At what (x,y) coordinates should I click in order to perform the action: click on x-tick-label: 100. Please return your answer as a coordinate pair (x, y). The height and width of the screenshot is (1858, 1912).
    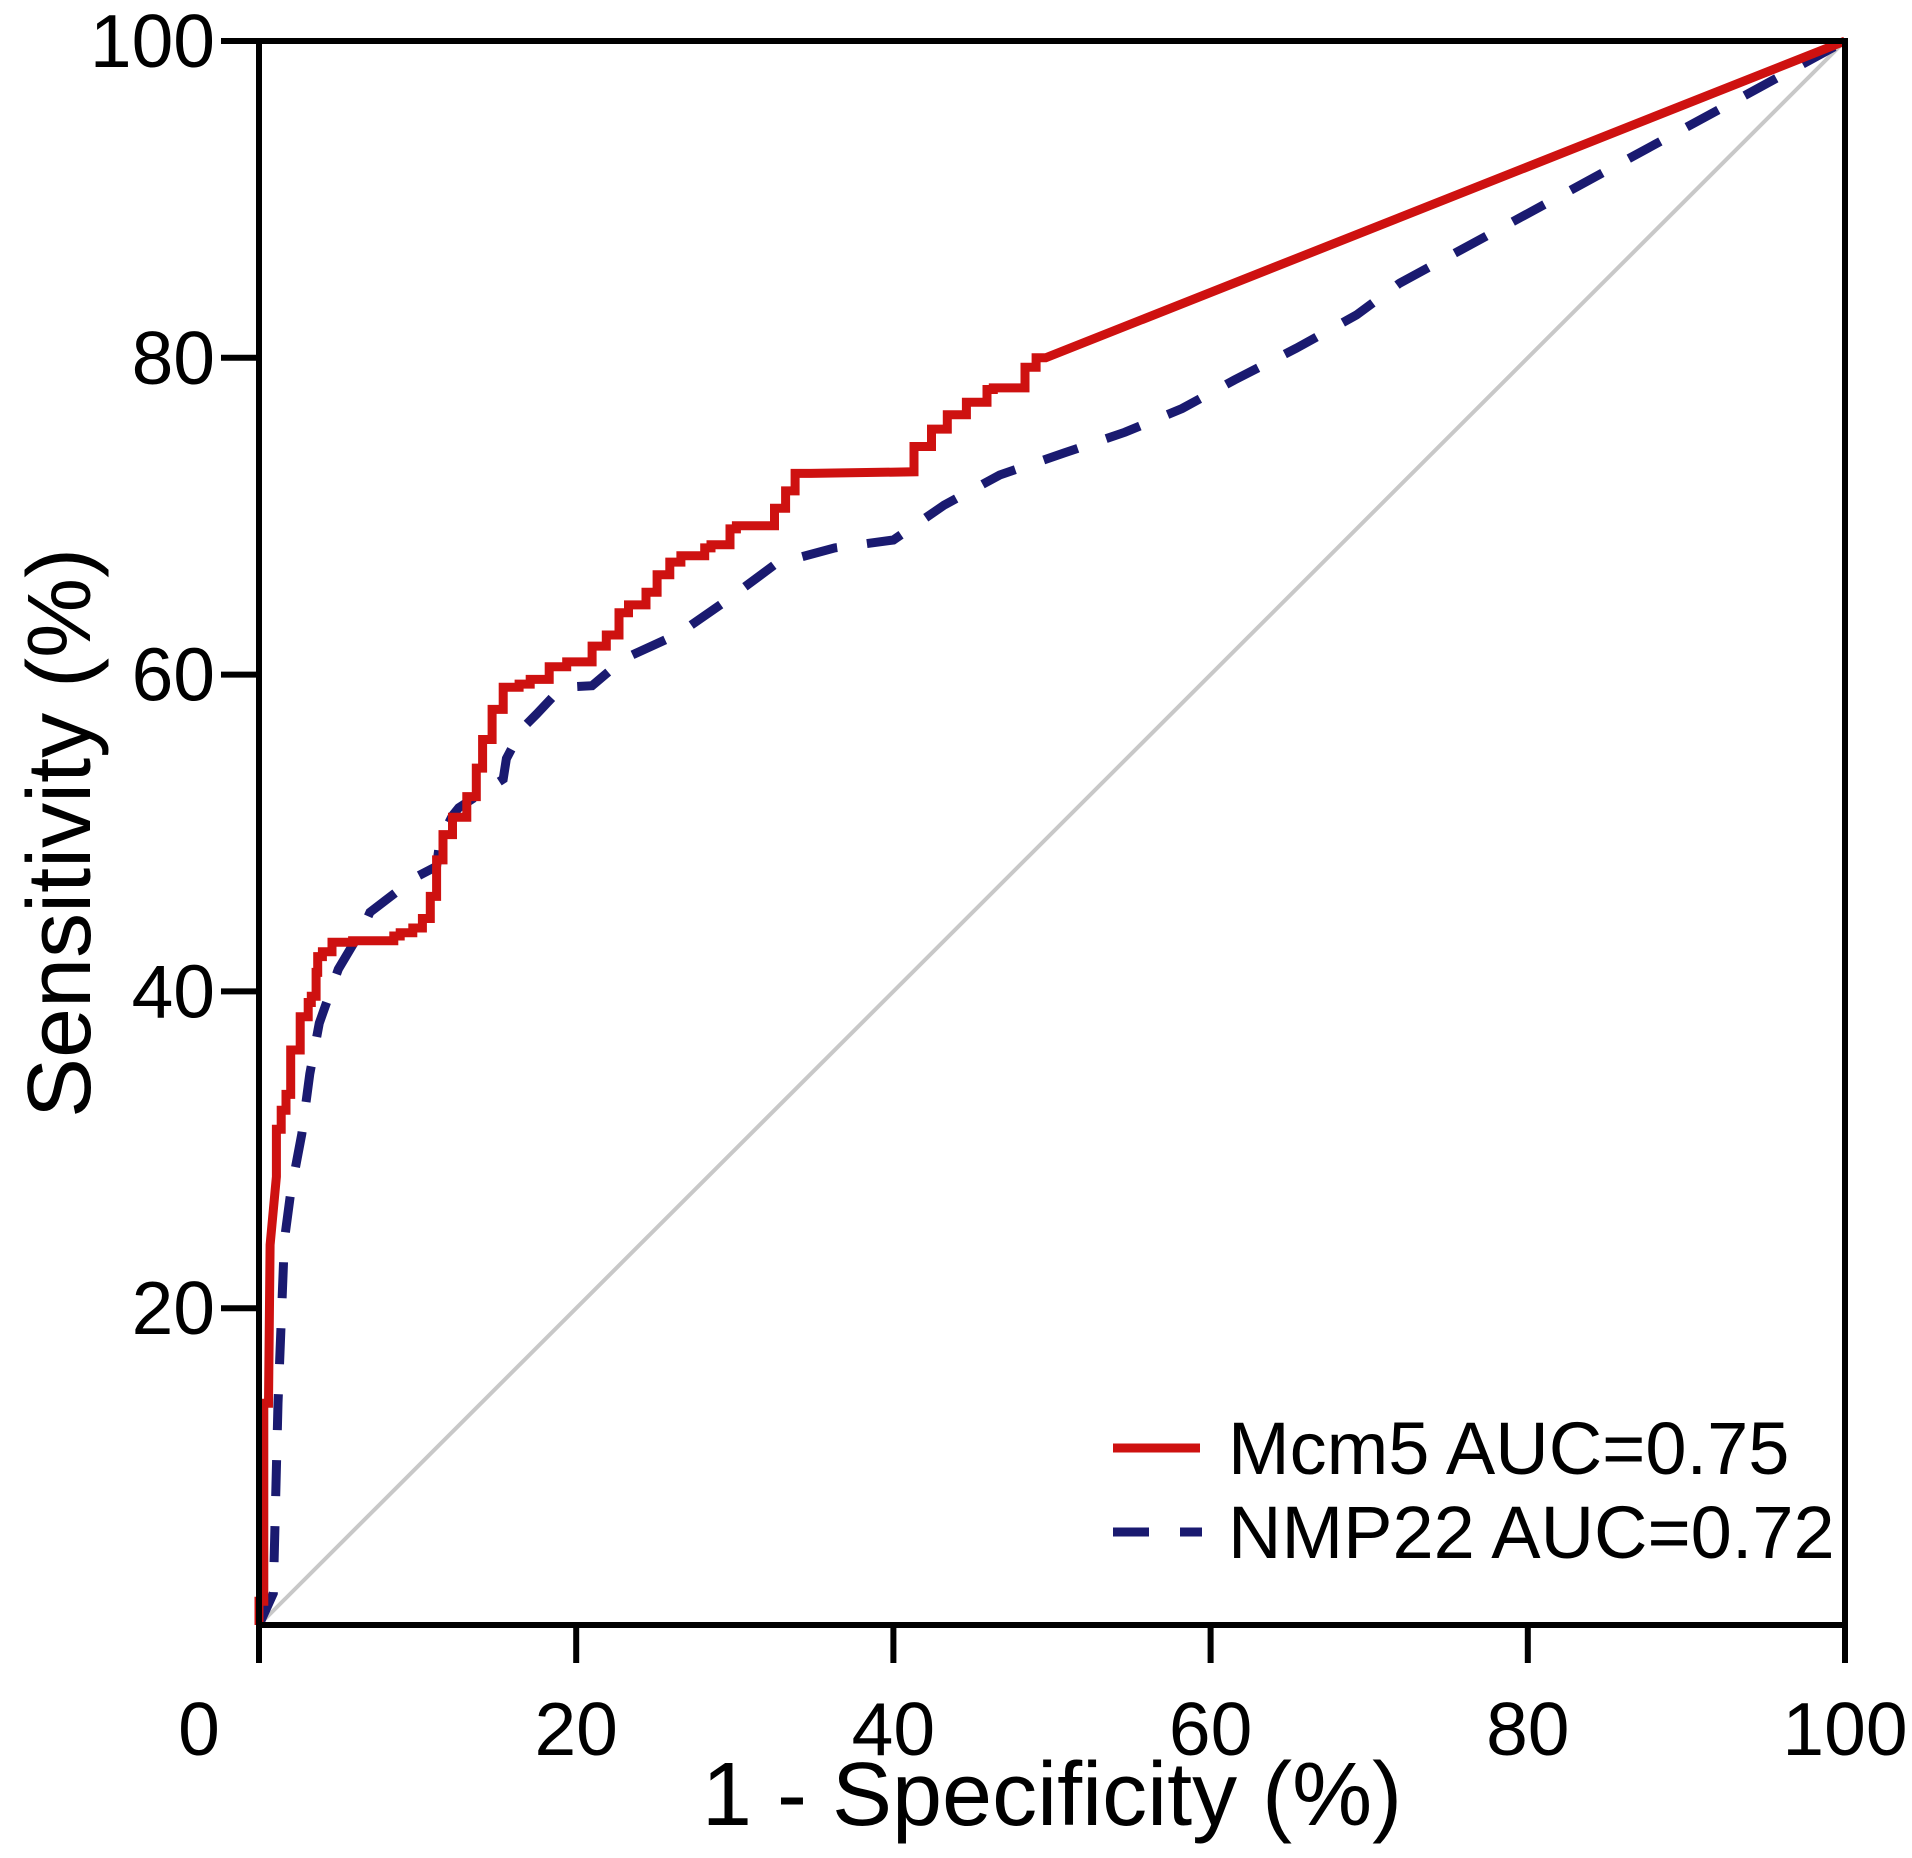
    Looking at the image, I should click on (1844, 1729).